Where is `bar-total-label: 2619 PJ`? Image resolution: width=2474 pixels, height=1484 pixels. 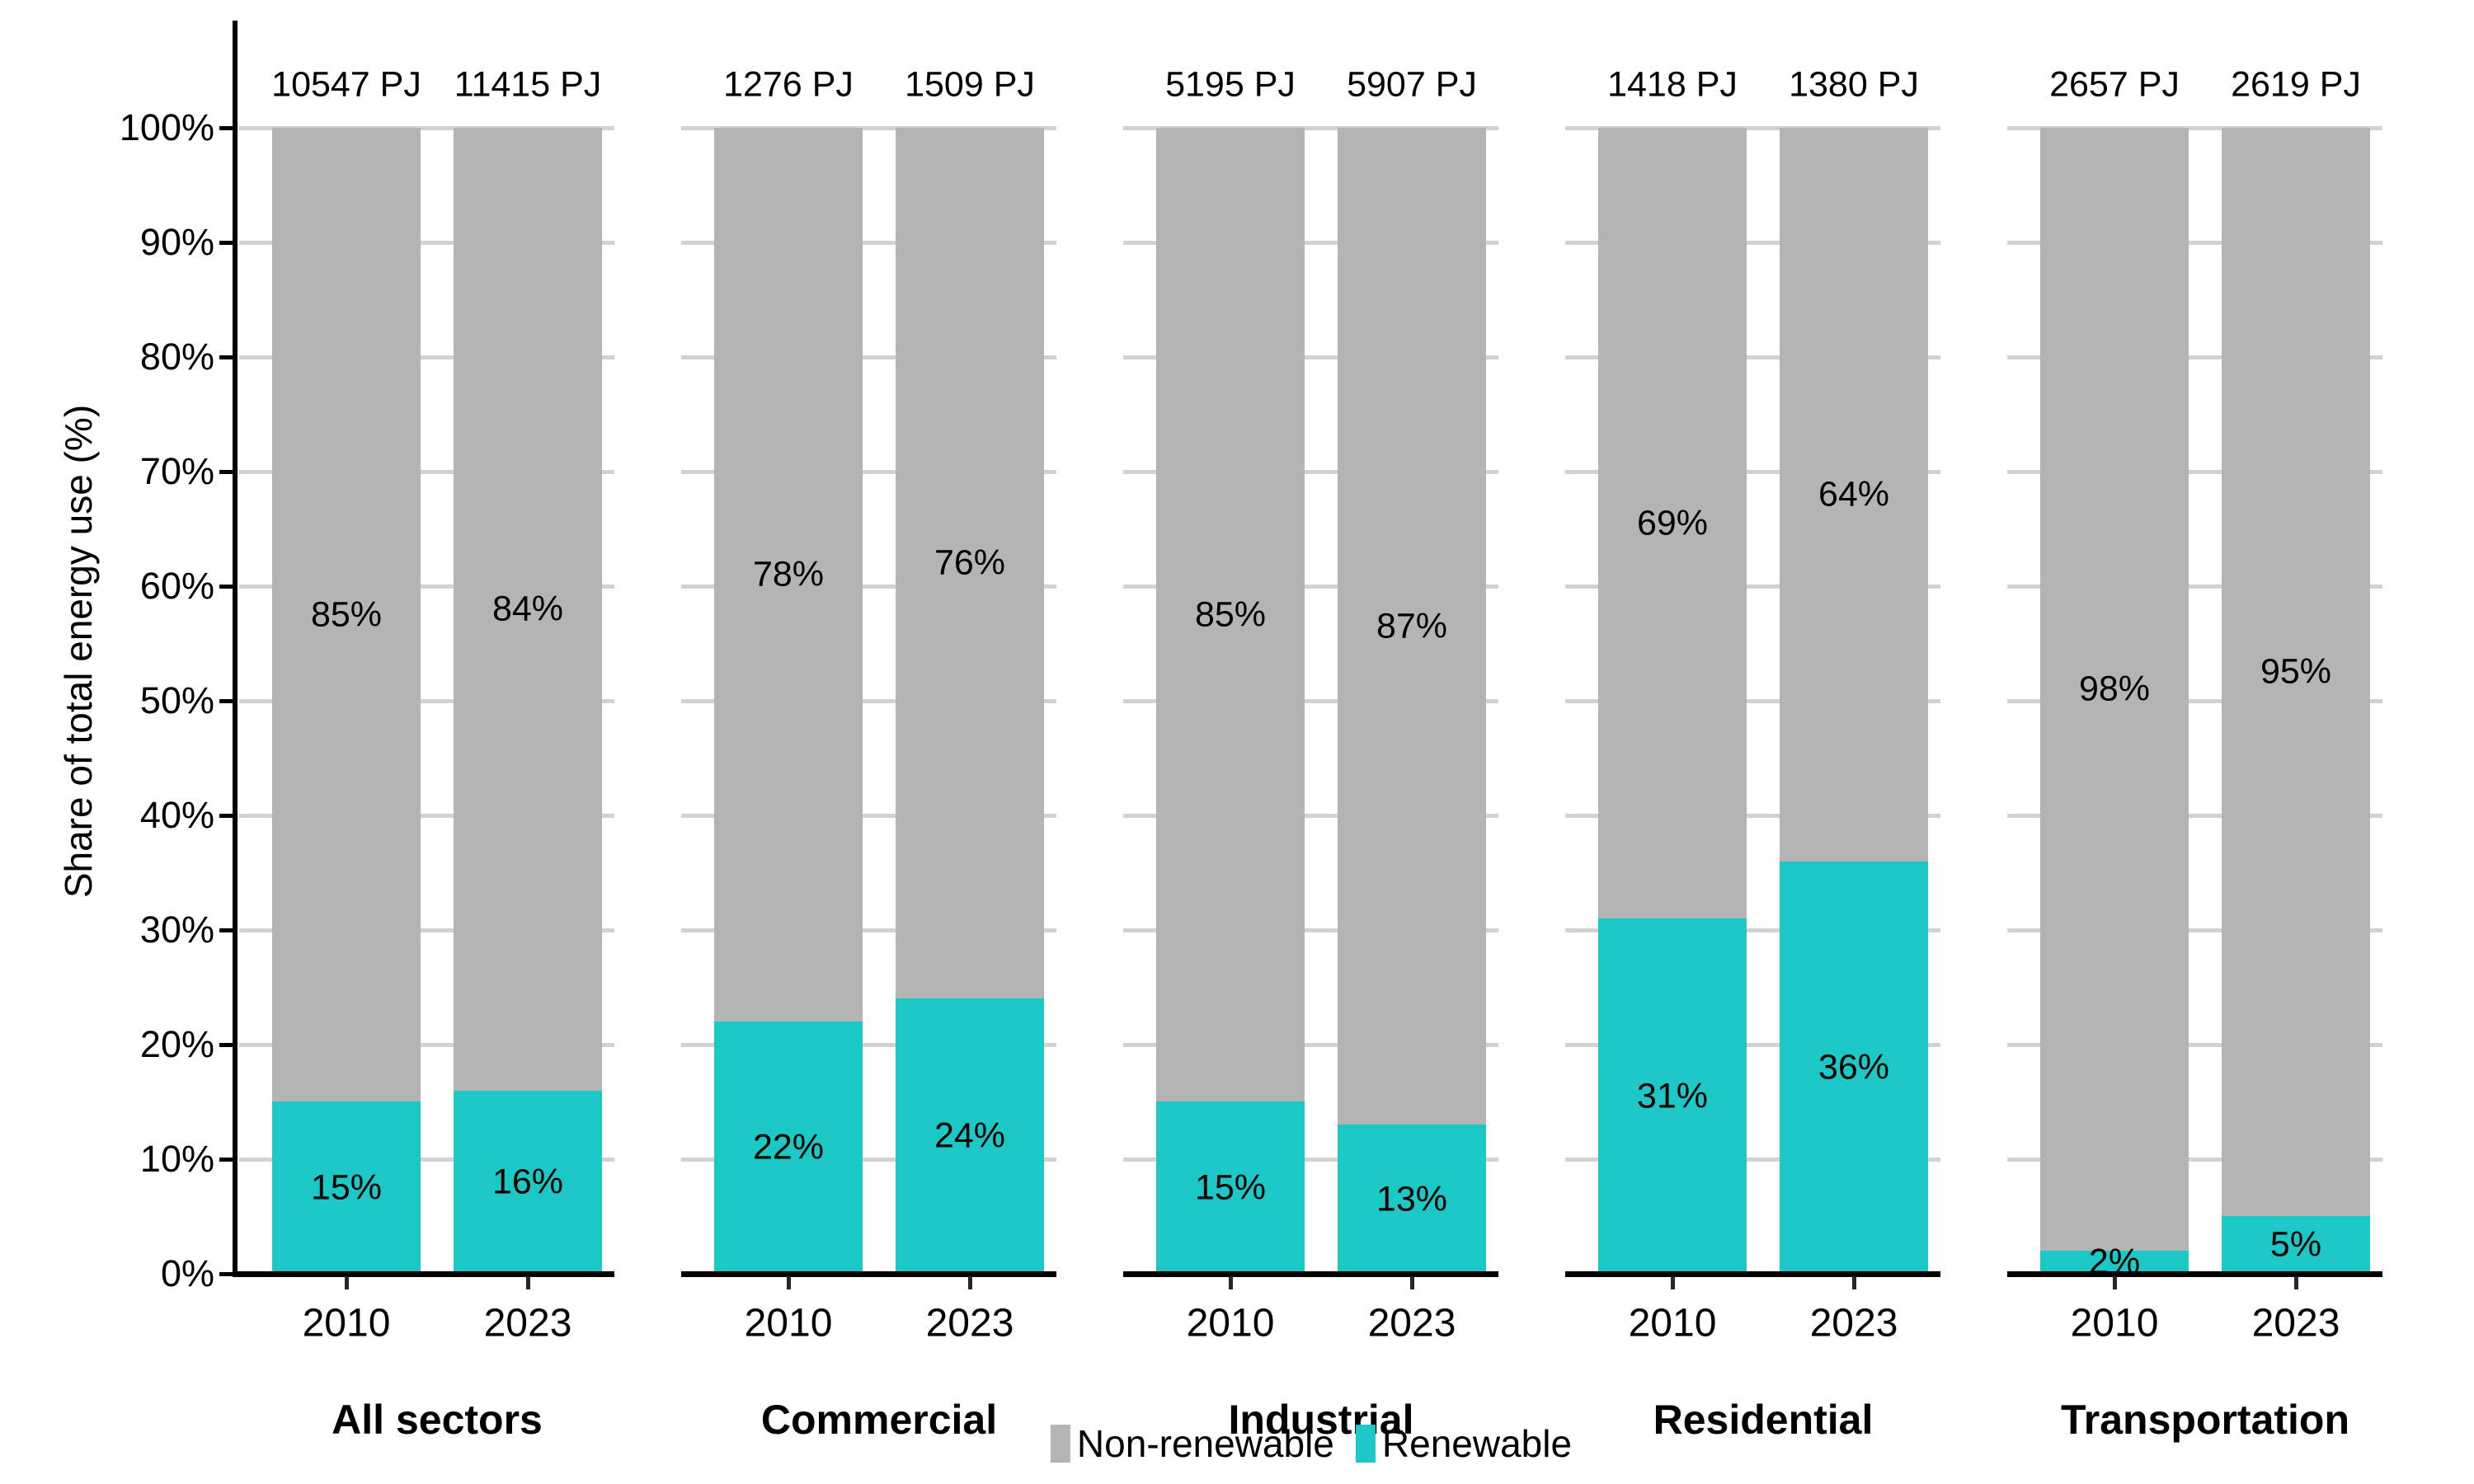
bar-total-label: 2619 PJ is located at coordinates (2296, 84).